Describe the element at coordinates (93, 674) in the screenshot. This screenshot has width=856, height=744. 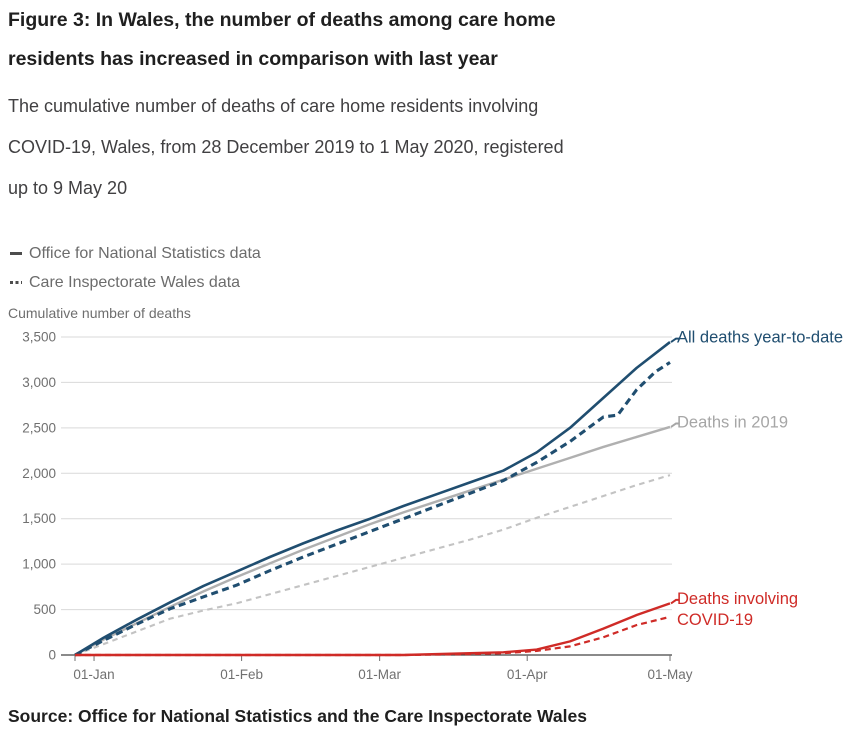
I see `x-tick-label: 01-Jan` at that location.